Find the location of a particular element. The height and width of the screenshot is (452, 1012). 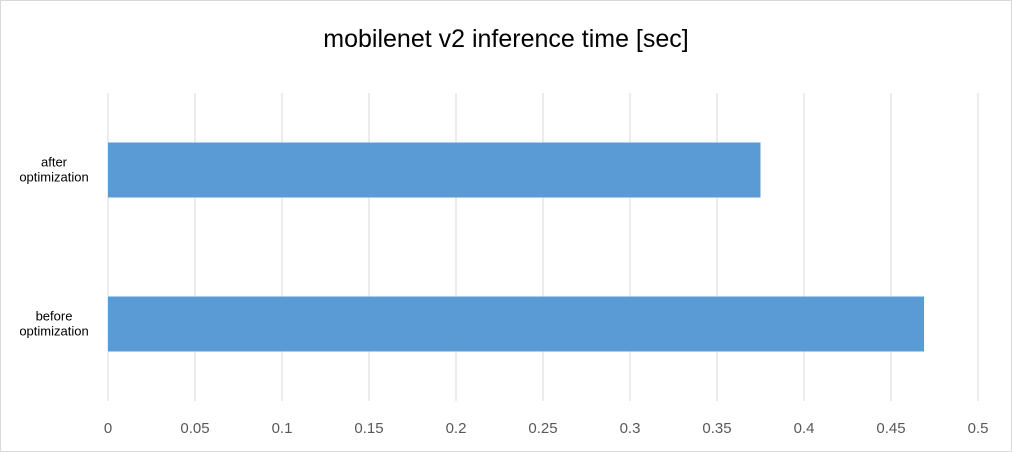

x-tick-label: 0.15 is located at coordinates (368, 428).